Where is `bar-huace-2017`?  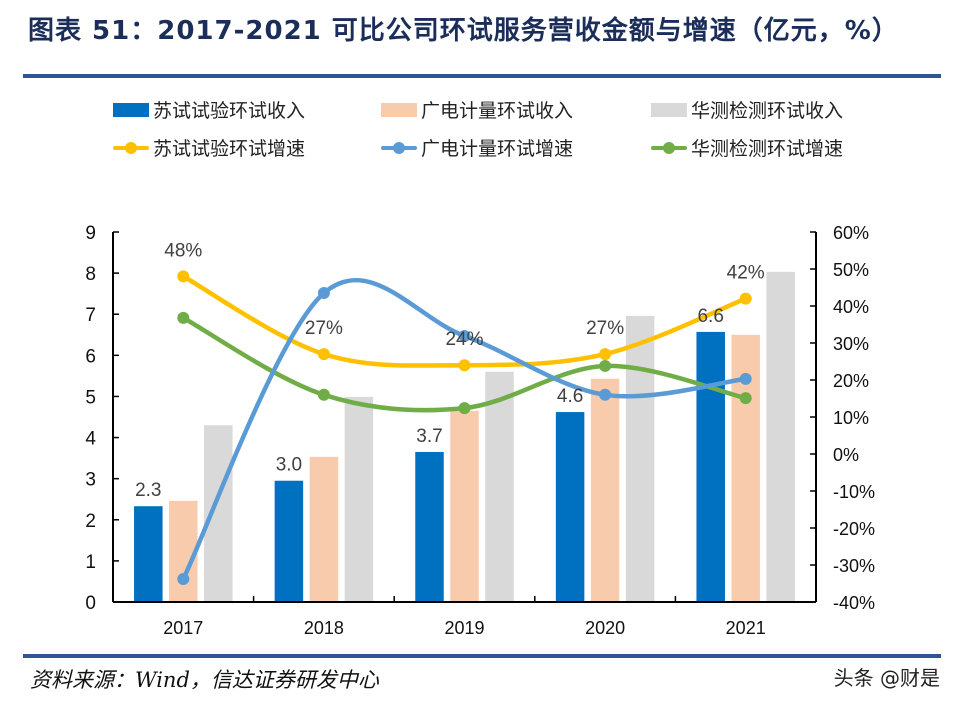
bar-huace-2017 is located at coordinates (218, 513).